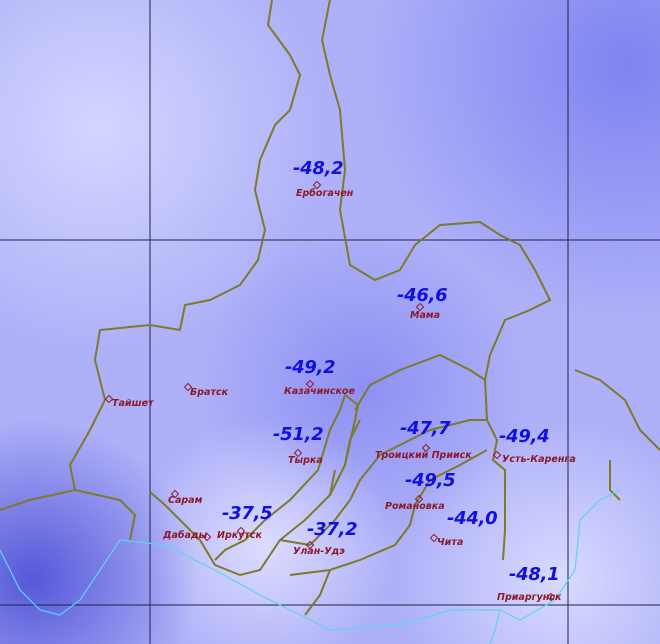 The image size is (660, 644). I want to click on station-name: Приаргунск, so click(529, 597).